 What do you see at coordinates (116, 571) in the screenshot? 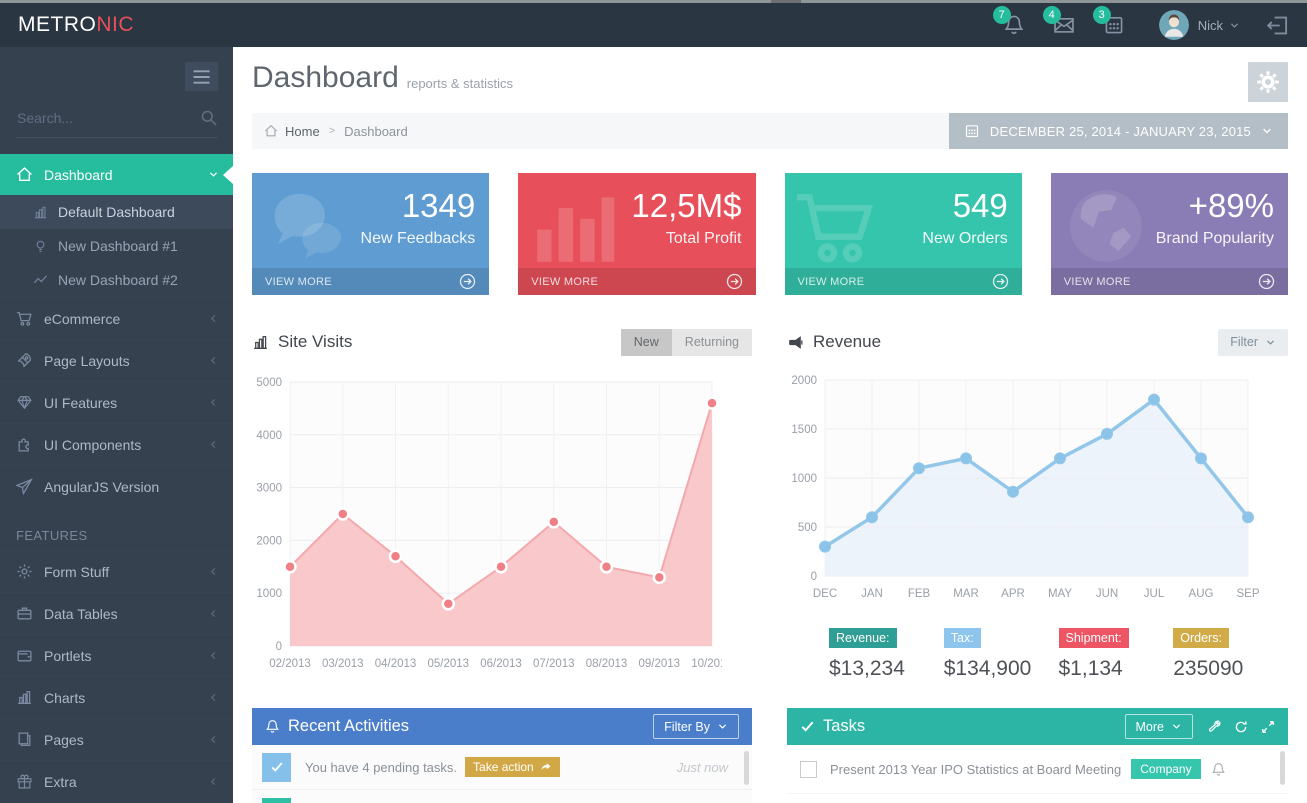
I see `sidebar-item-form-stuff: Form Stuff` at bounding box center [116, 571].